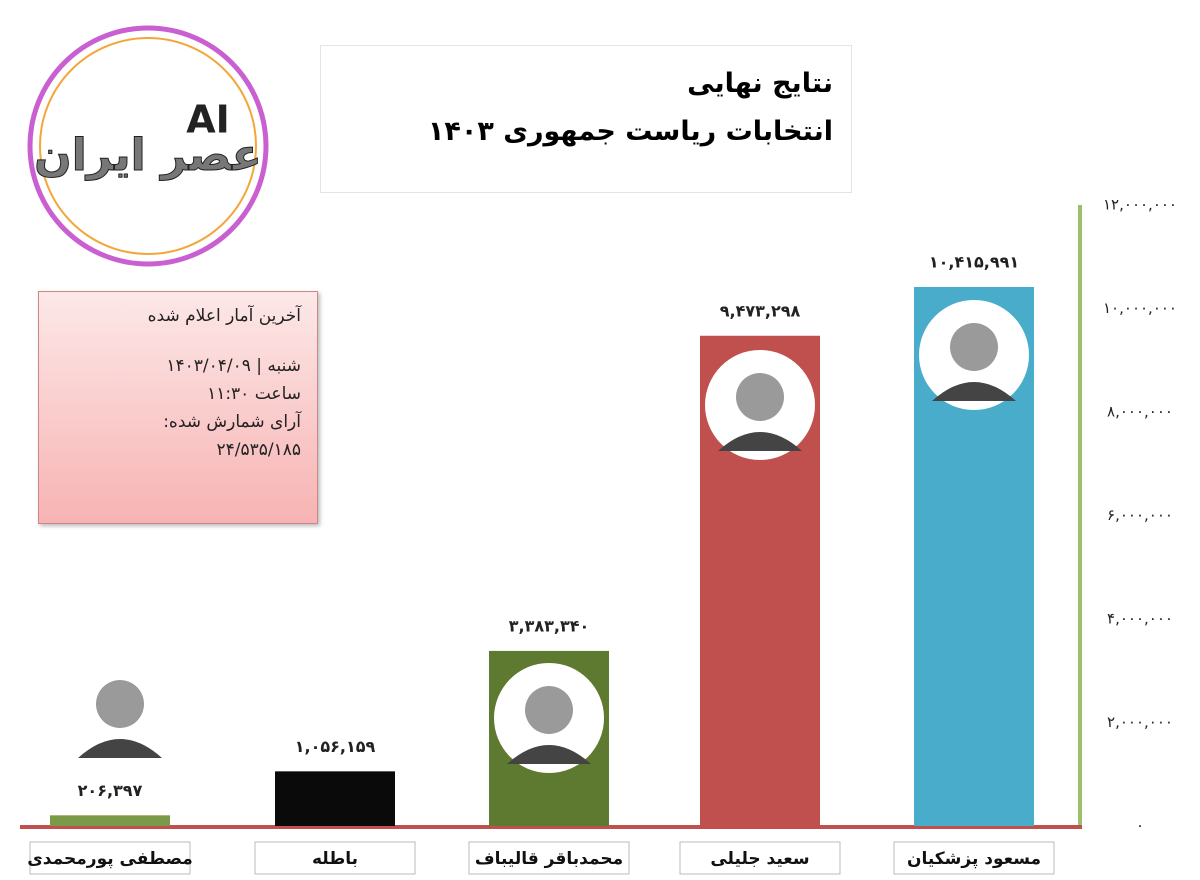  I want to click on value-label: ۱,۰۵۶,۱۵۹, so click(335, 746).